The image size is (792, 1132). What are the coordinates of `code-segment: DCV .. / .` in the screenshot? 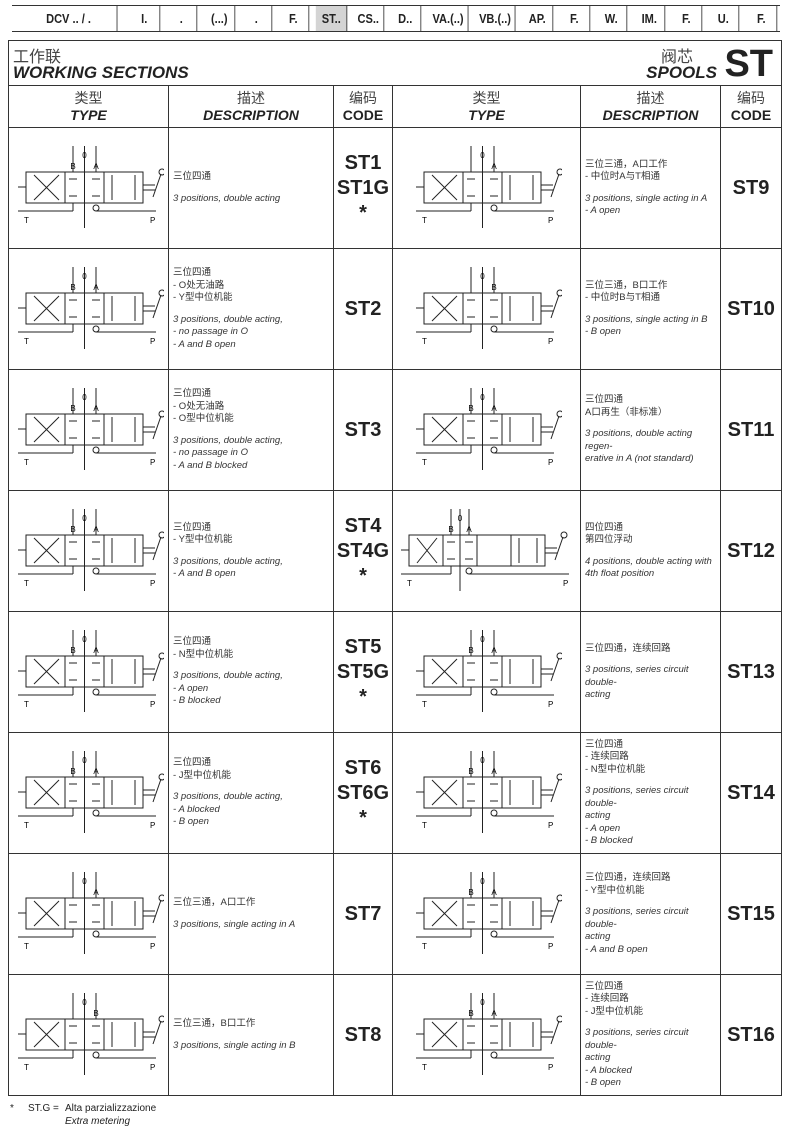 It's located at (69, 18).